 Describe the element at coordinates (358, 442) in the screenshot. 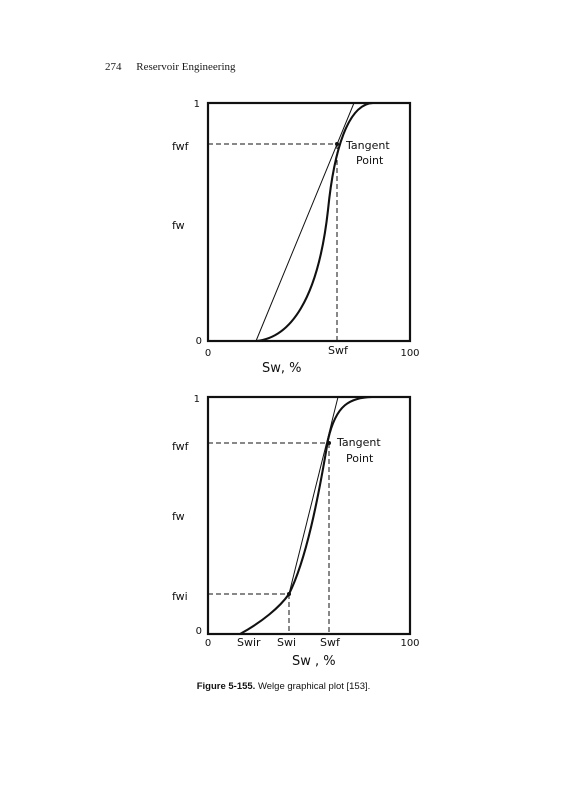

I see `bottom-tangent-label-1: Tangent` at that location.